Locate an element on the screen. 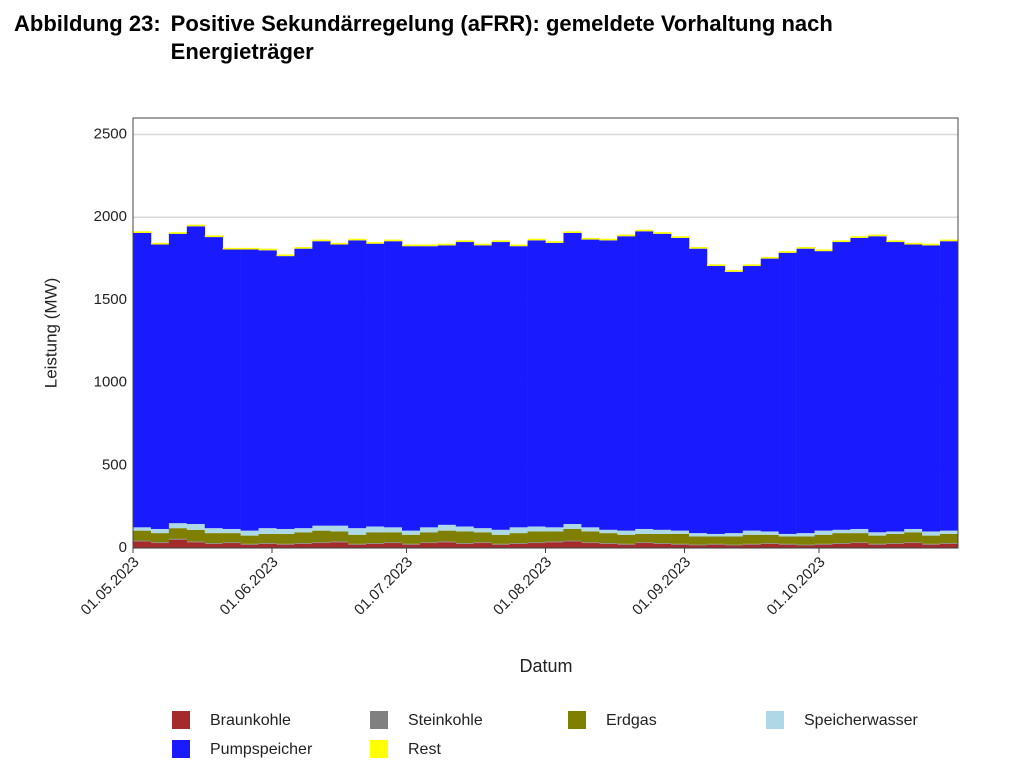 The width and height of the screenshot is (1024, 764). legend-label: Pumpspeicher is located at coordinates (261, 749).